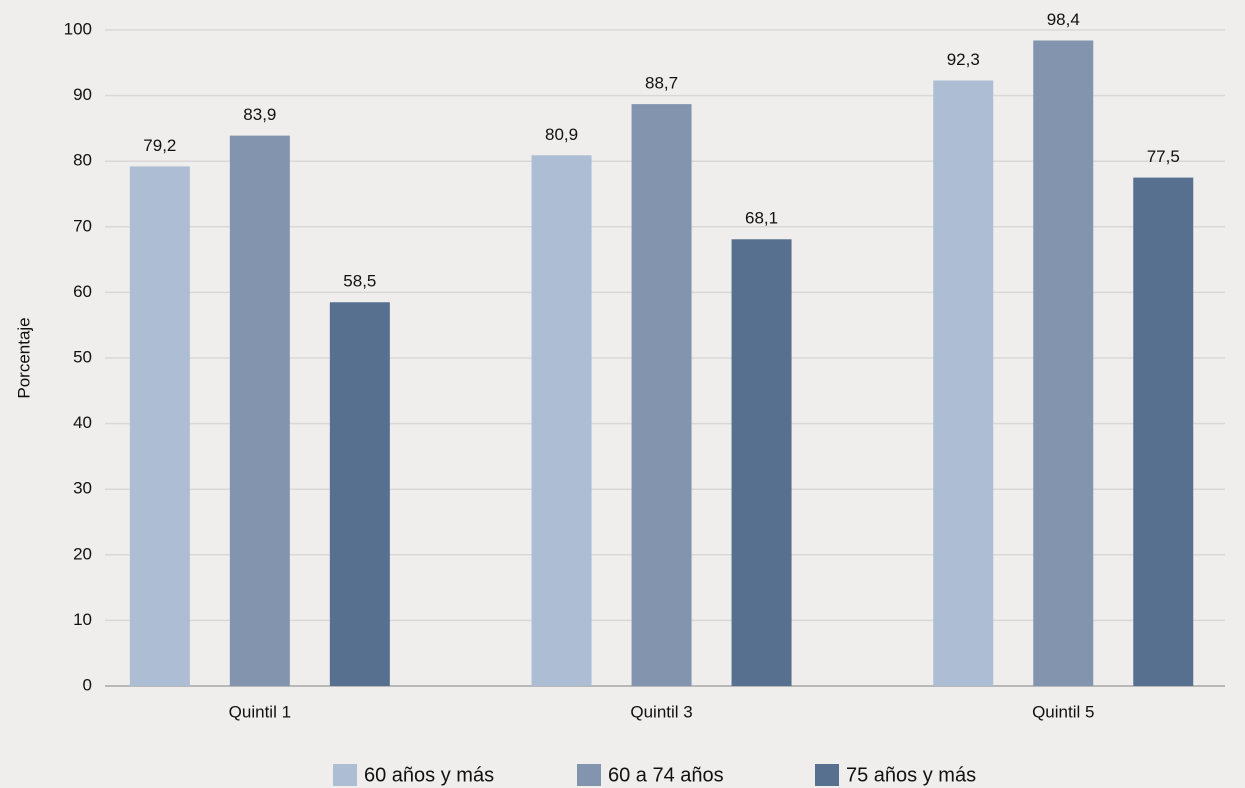 This screenshot has width=1245, height=788. What do you see at coordinates (82, 225) in the screenshot?
I see `y-tick-label: 70` at bounding box center [82, 225].